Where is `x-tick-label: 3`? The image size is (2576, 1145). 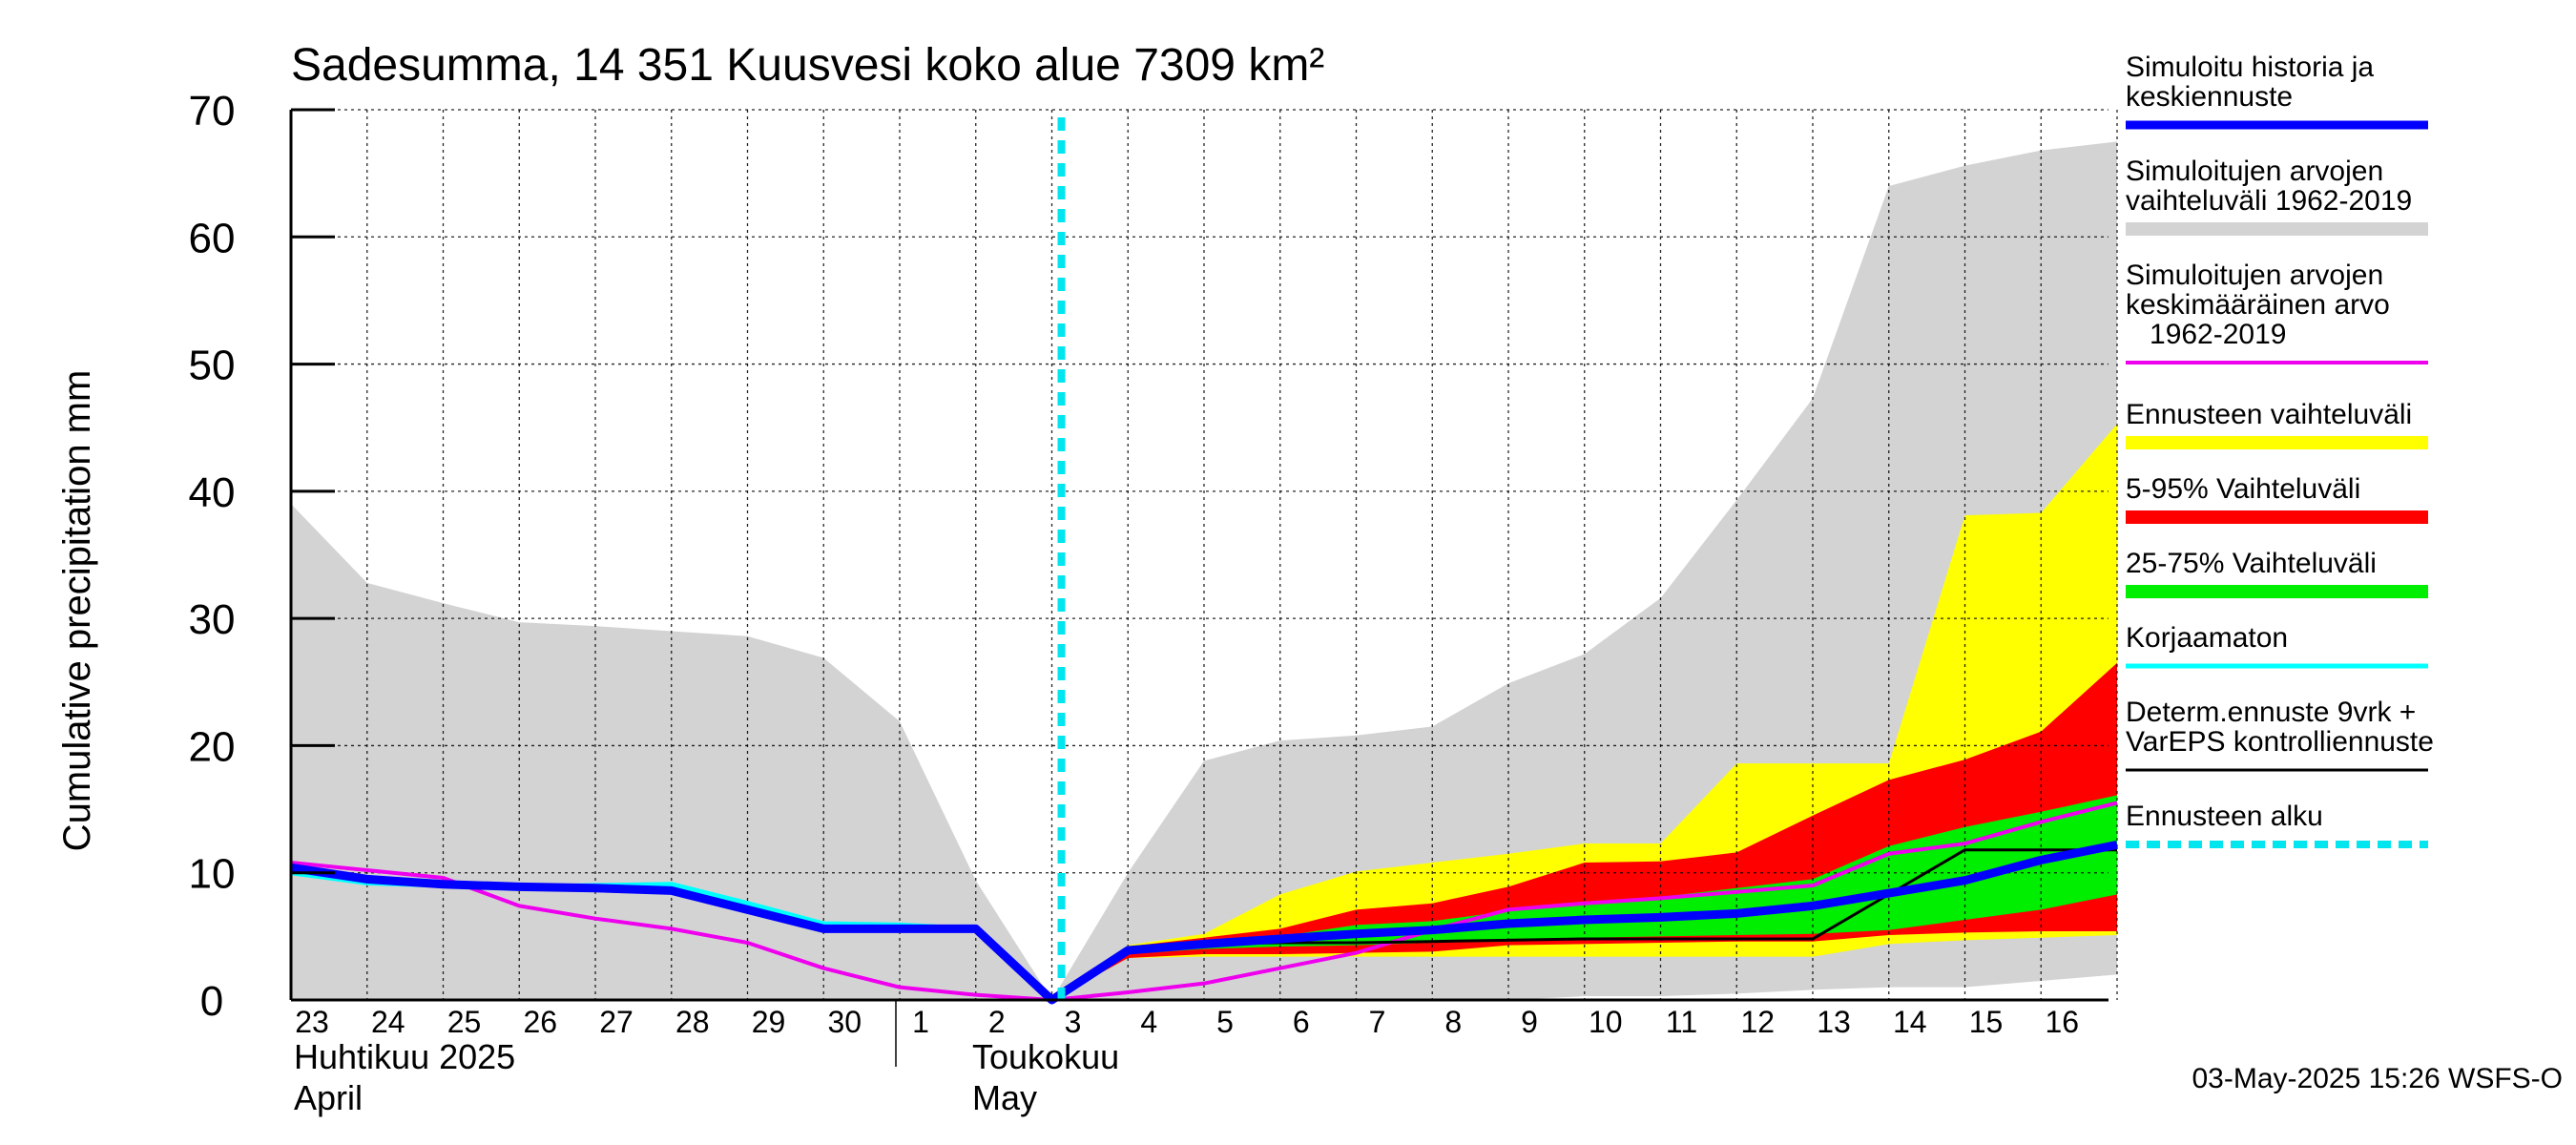
x-tick-label: 3 is located at coordinates (1073, 1022).